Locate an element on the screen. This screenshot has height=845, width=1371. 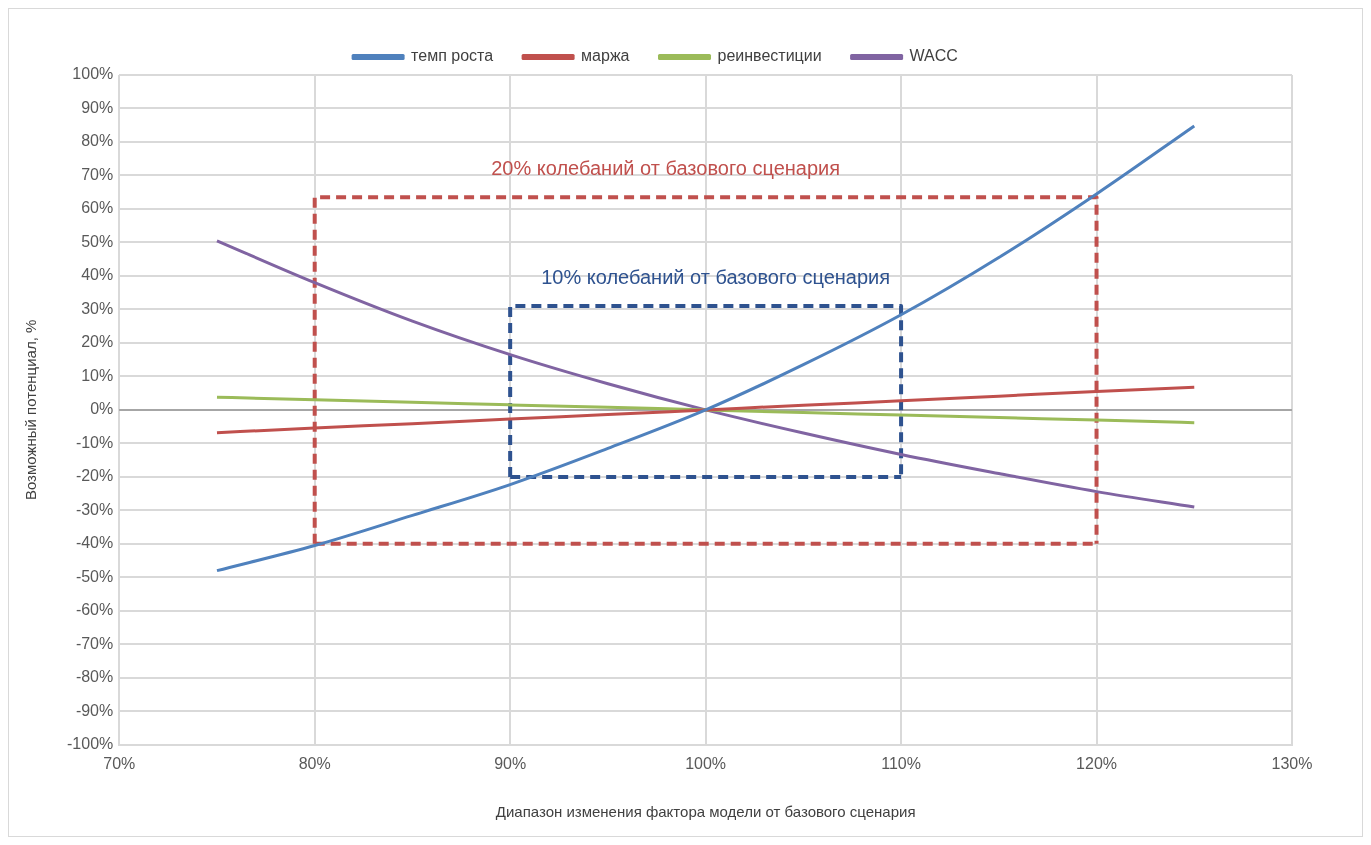
x-axis-title: Диапазон изменения фактора модели от базового сценария is located at coordinates (705, 812).